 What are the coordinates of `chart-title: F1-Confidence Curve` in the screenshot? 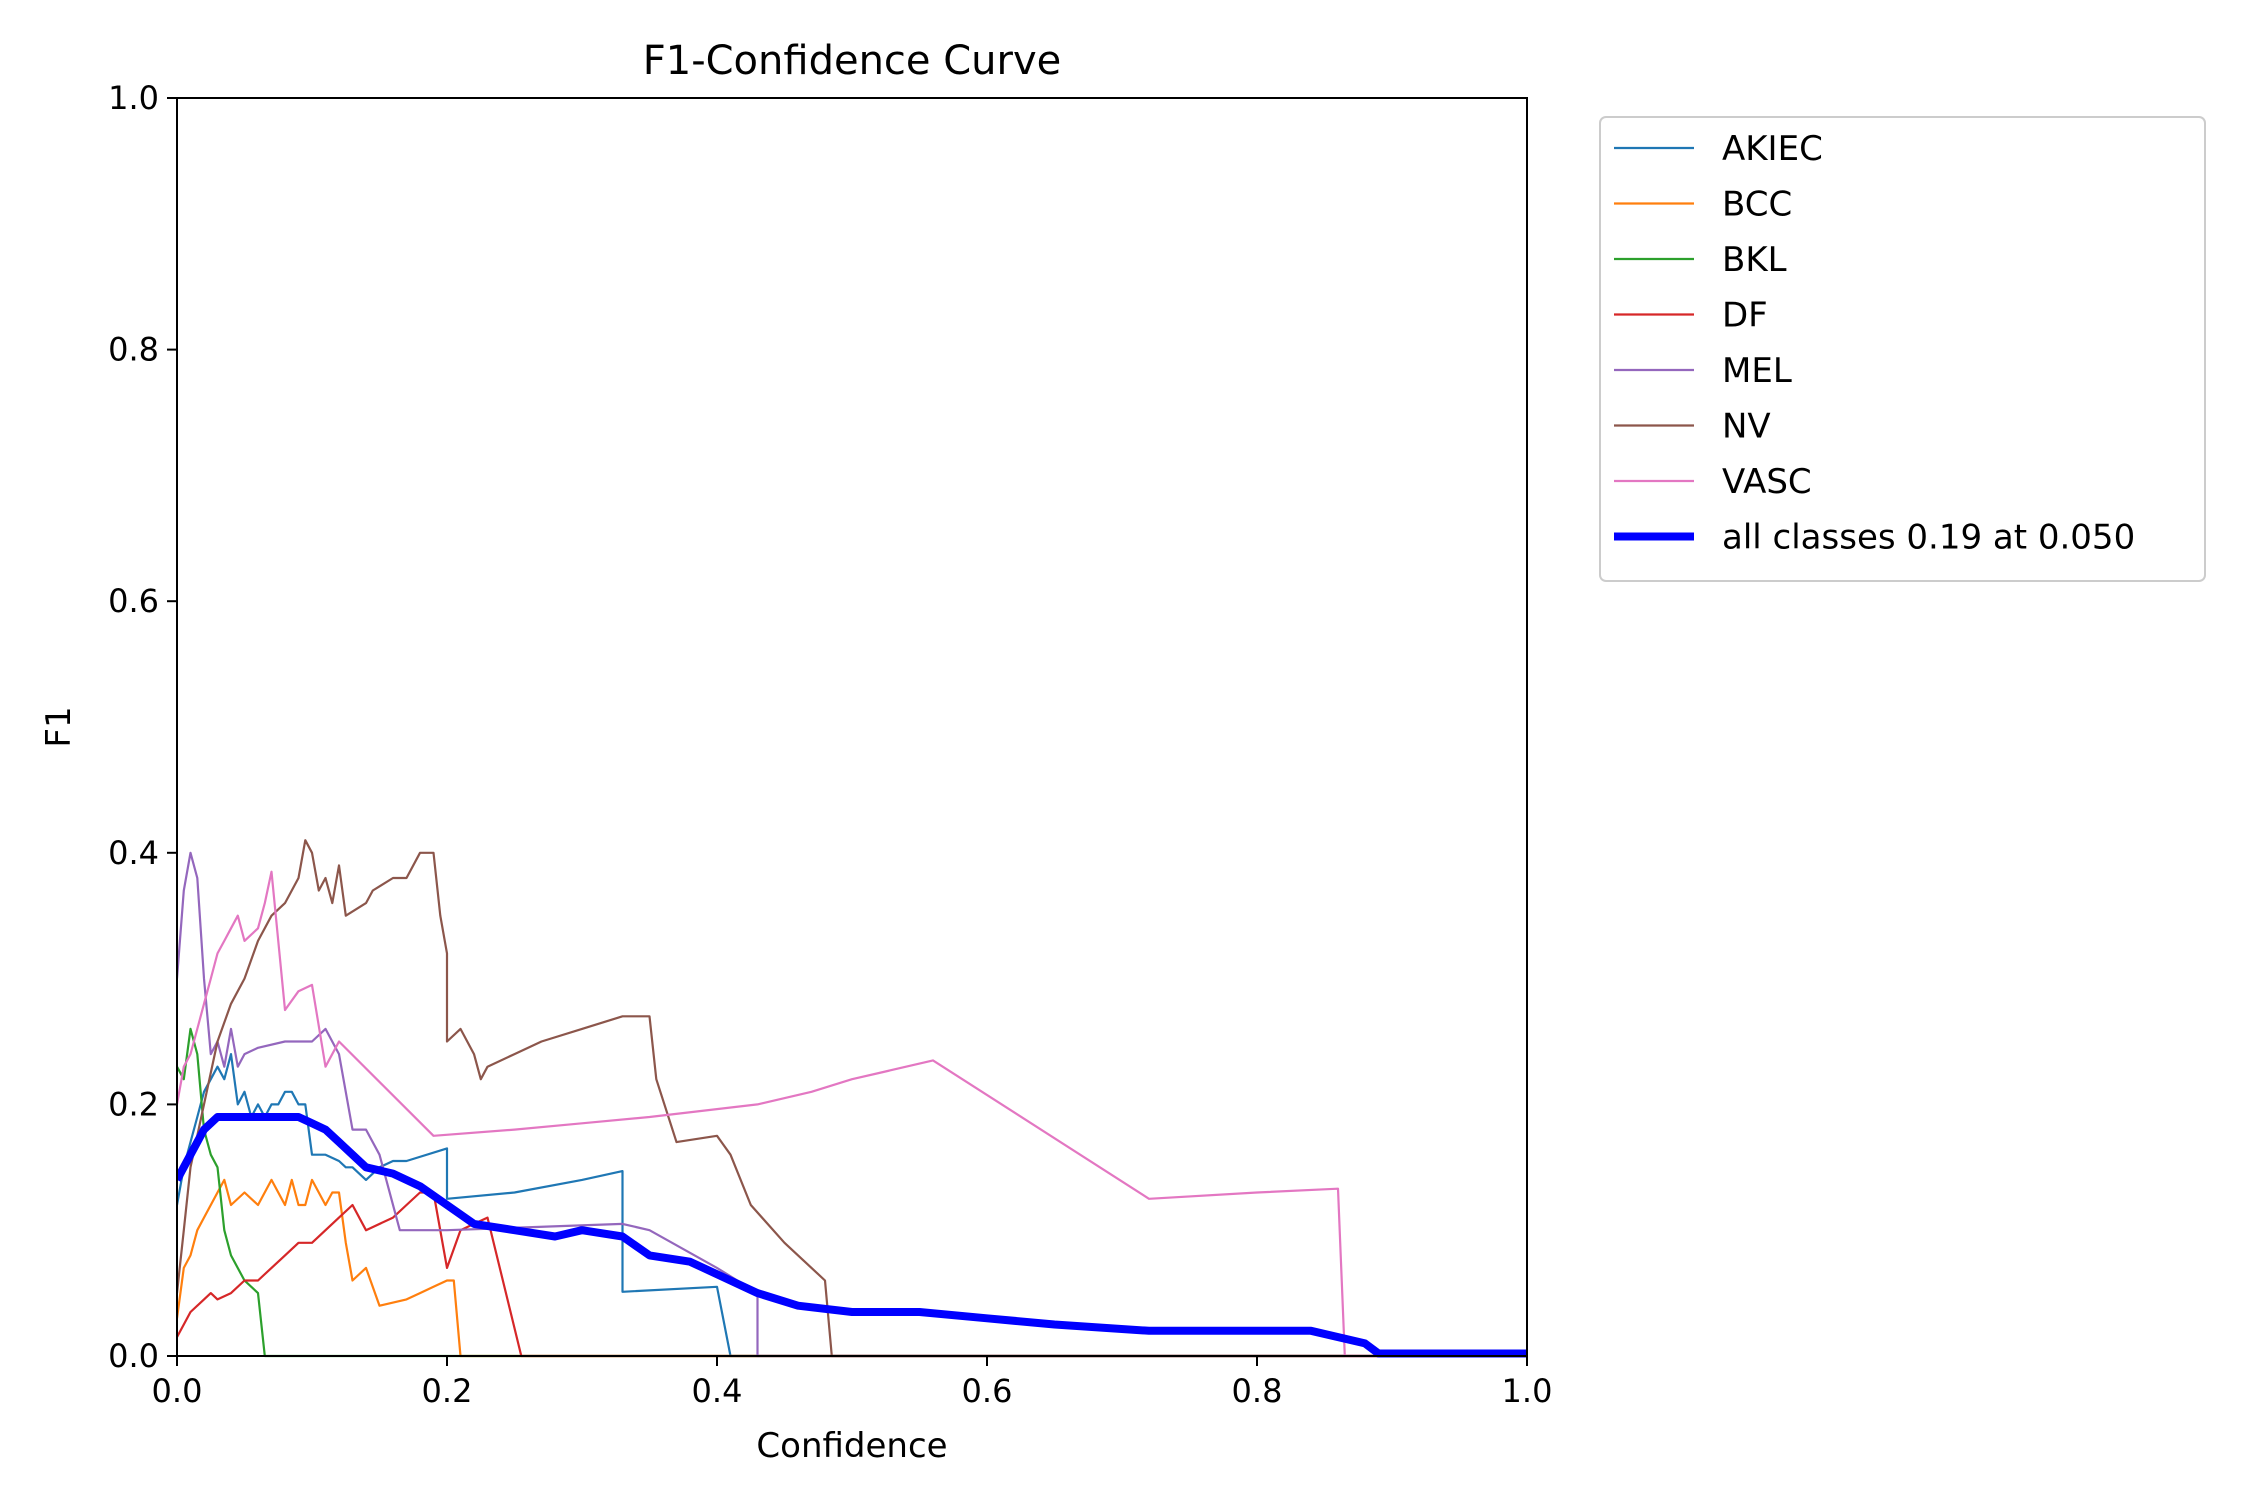 It's located at (852, 61).